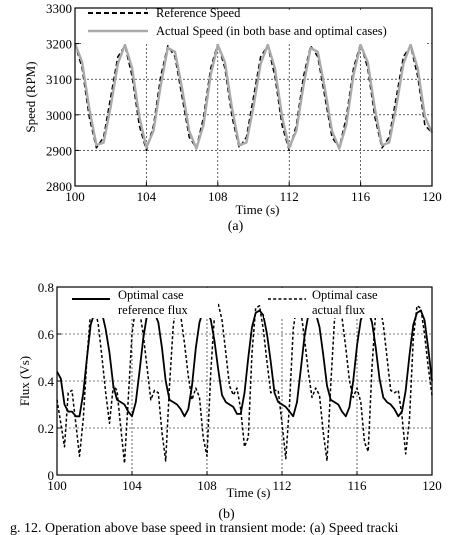  Describe the element at coordinates (226, 514) in the screenshot. I see `panel-label: (b)` at that location.